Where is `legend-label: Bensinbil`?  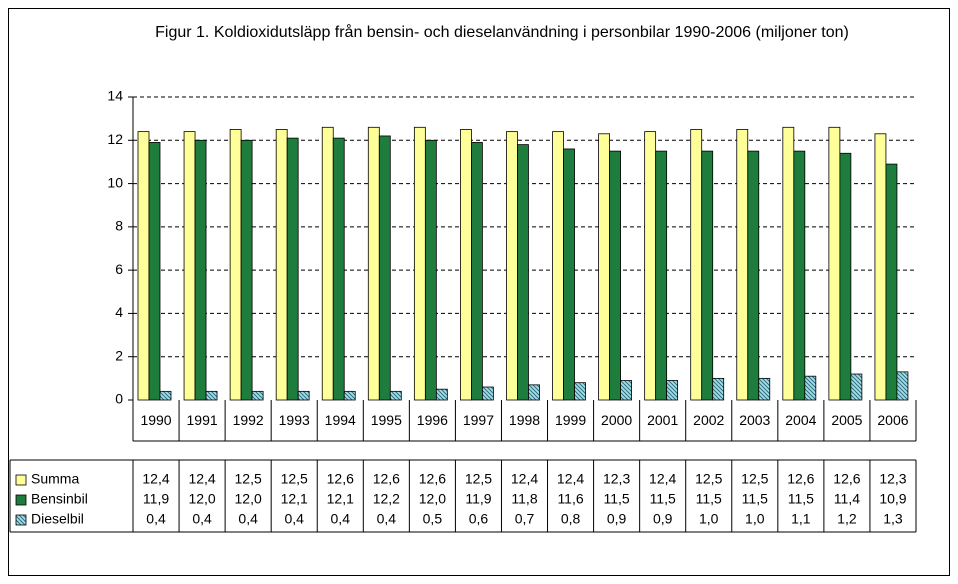
legend-label: Bensinbil is located at coordinates (59, 499).